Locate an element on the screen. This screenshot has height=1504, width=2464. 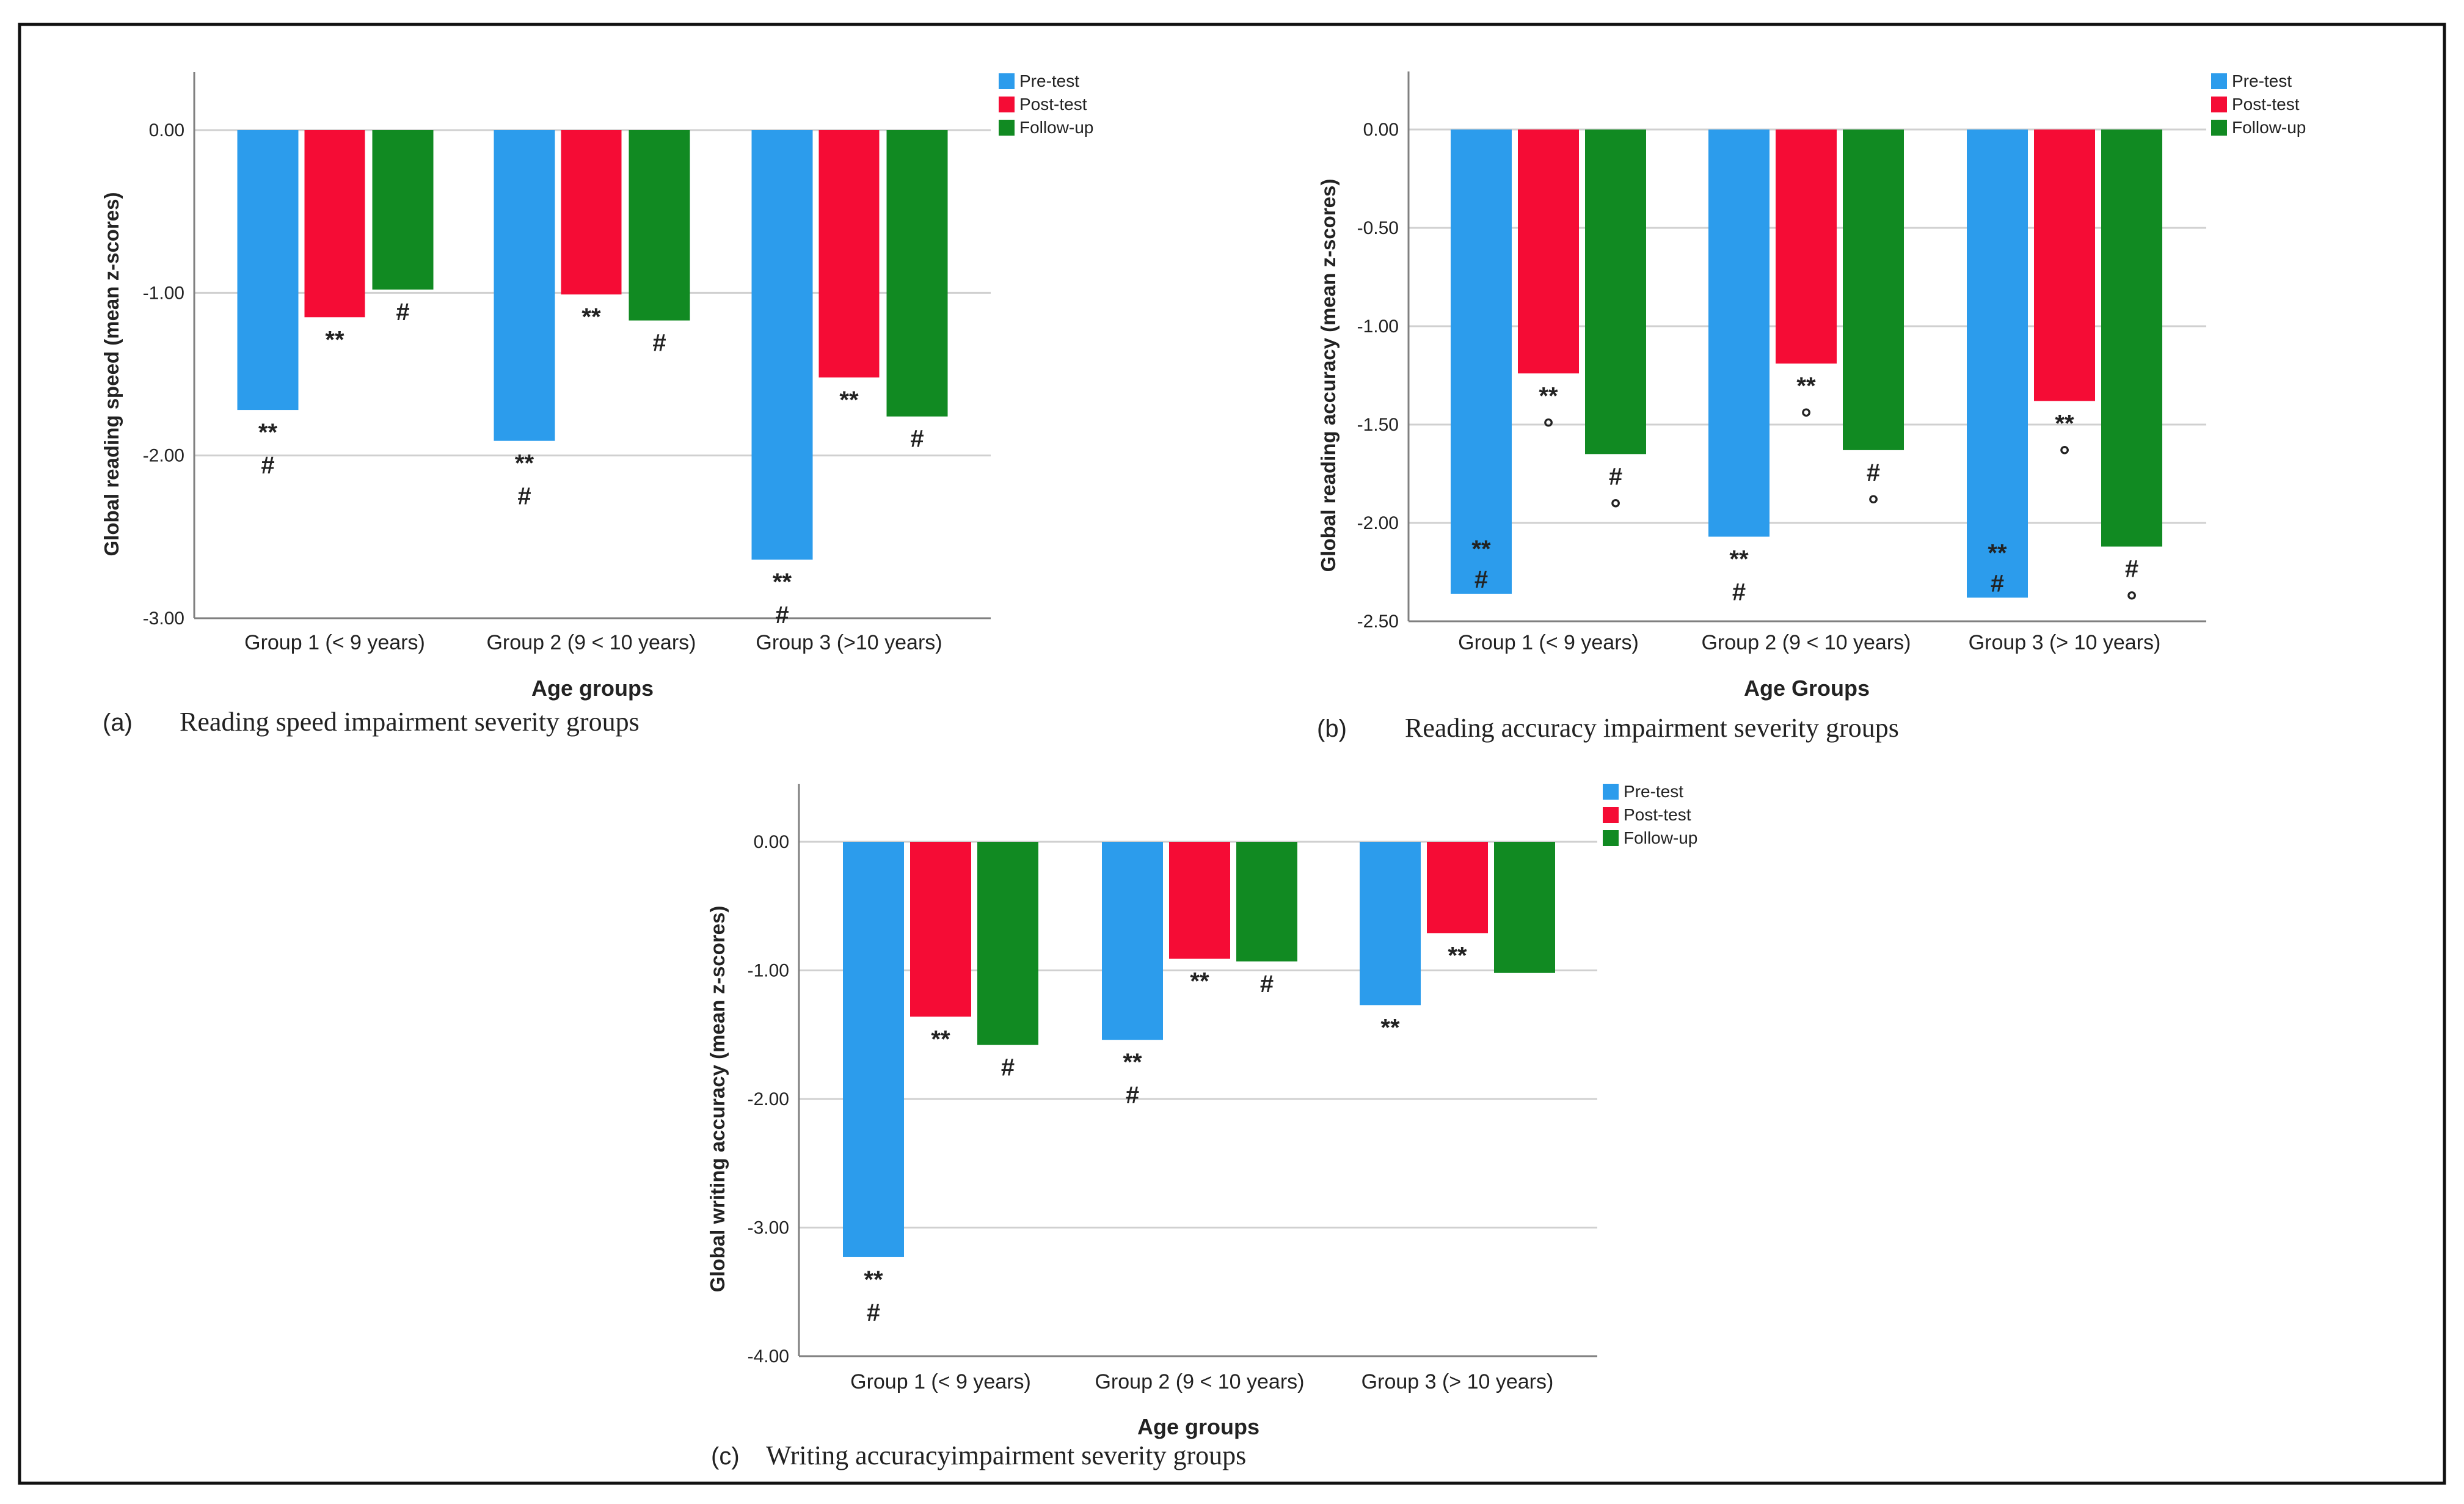
y-tick-label: -0.50 is located at coordinates (1378, 228).